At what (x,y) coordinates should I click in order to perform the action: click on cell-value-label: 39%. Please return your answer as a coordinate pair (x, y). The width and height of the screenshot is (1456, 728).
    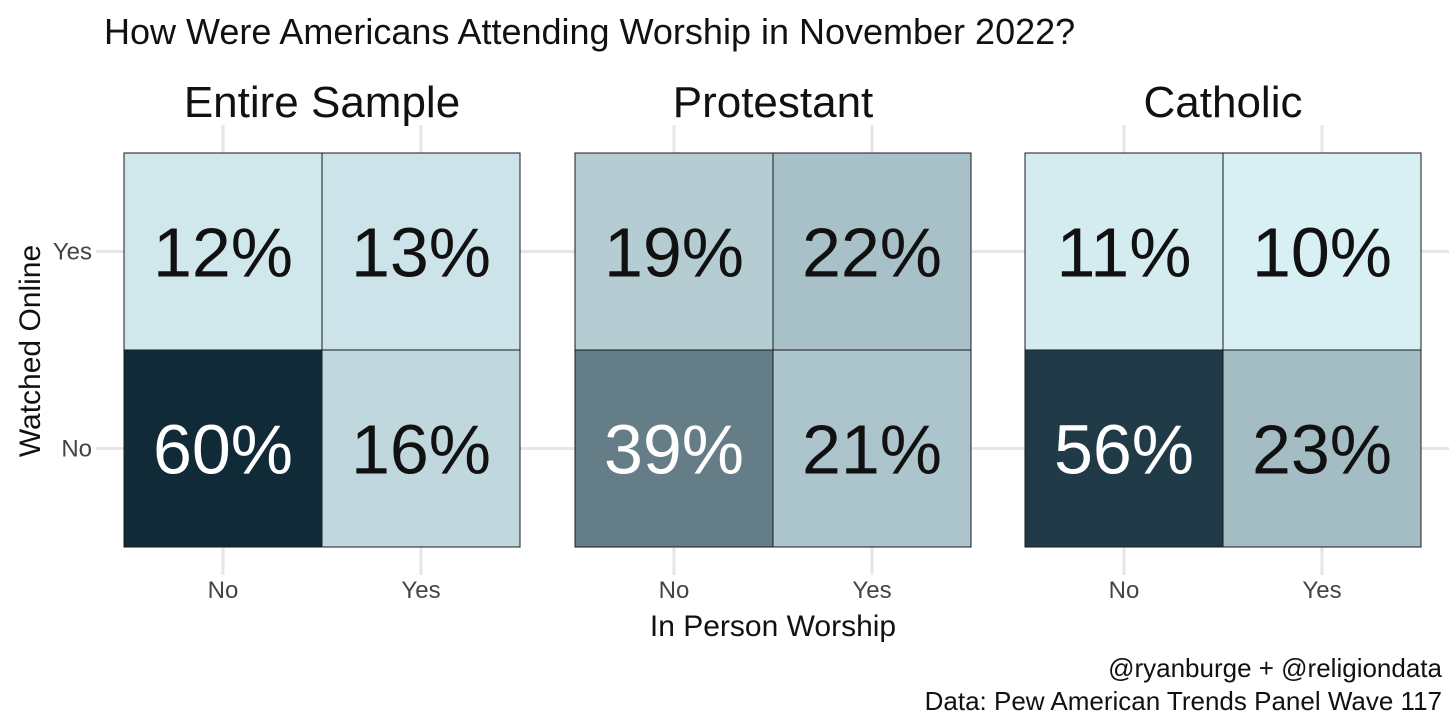
    Looking at the image, I should click on (674, 450).